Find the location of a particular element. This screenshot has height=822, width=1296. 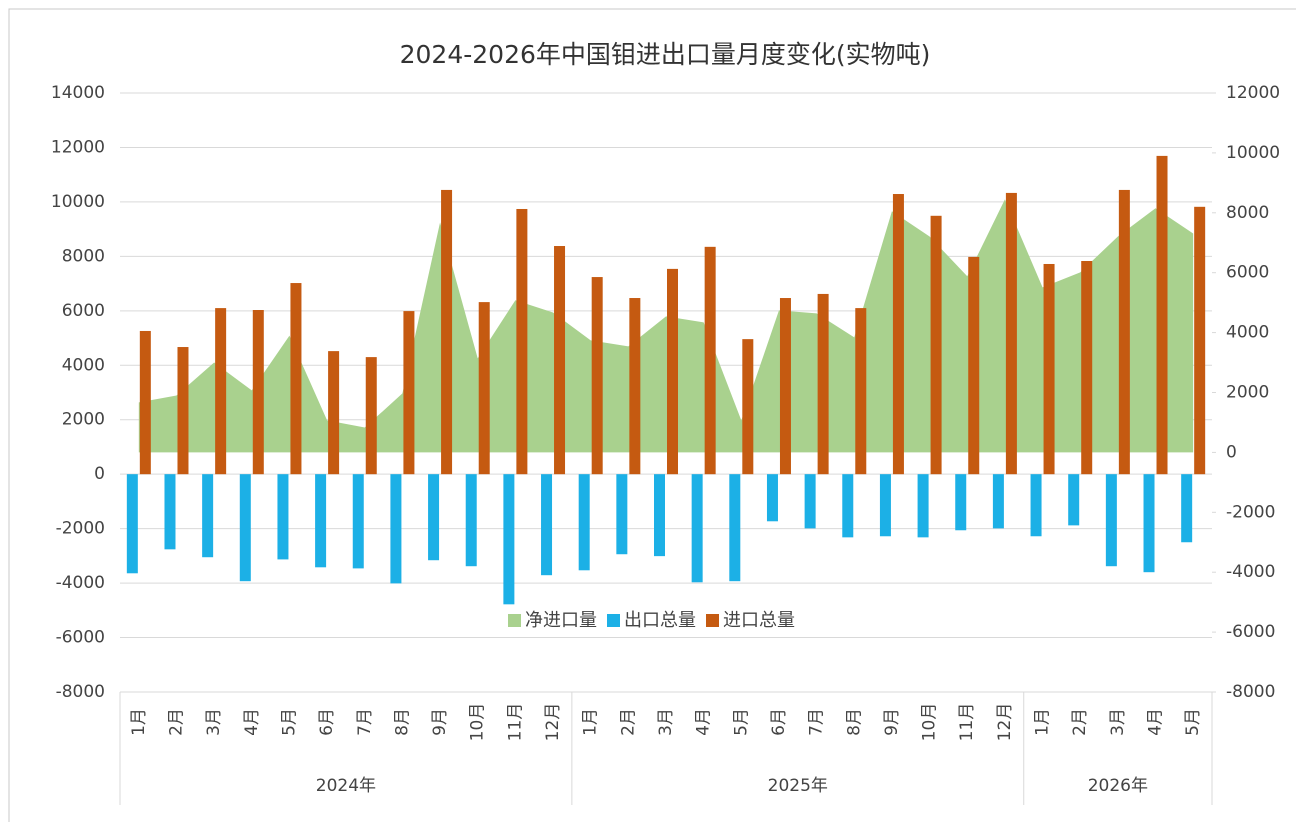

group-label: 2024年 is located at coordinates (346, 786).